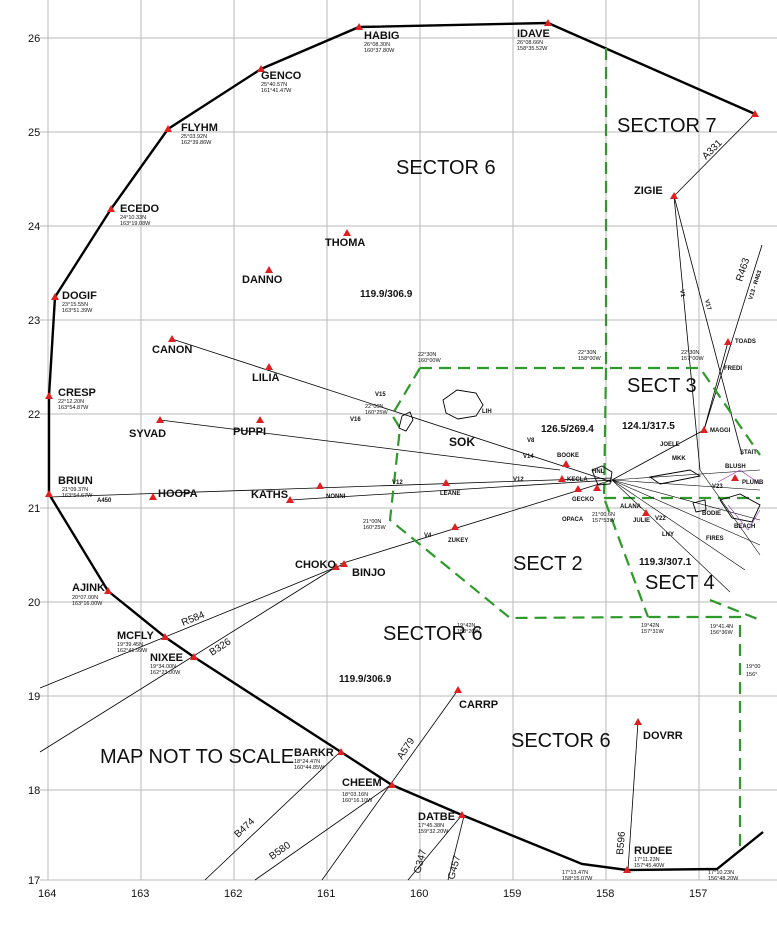 The width and height of the screenshot is (777, 935). I want to click on sector-label: SECT 3, so click(662, 386).